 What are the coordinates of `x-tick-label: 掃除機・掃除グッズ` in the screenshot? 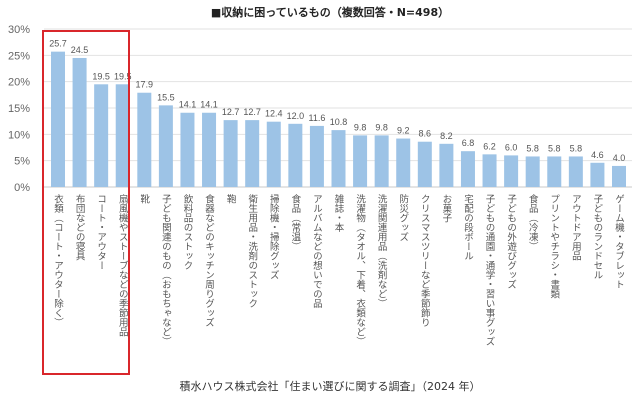 It's located at (273, 237).